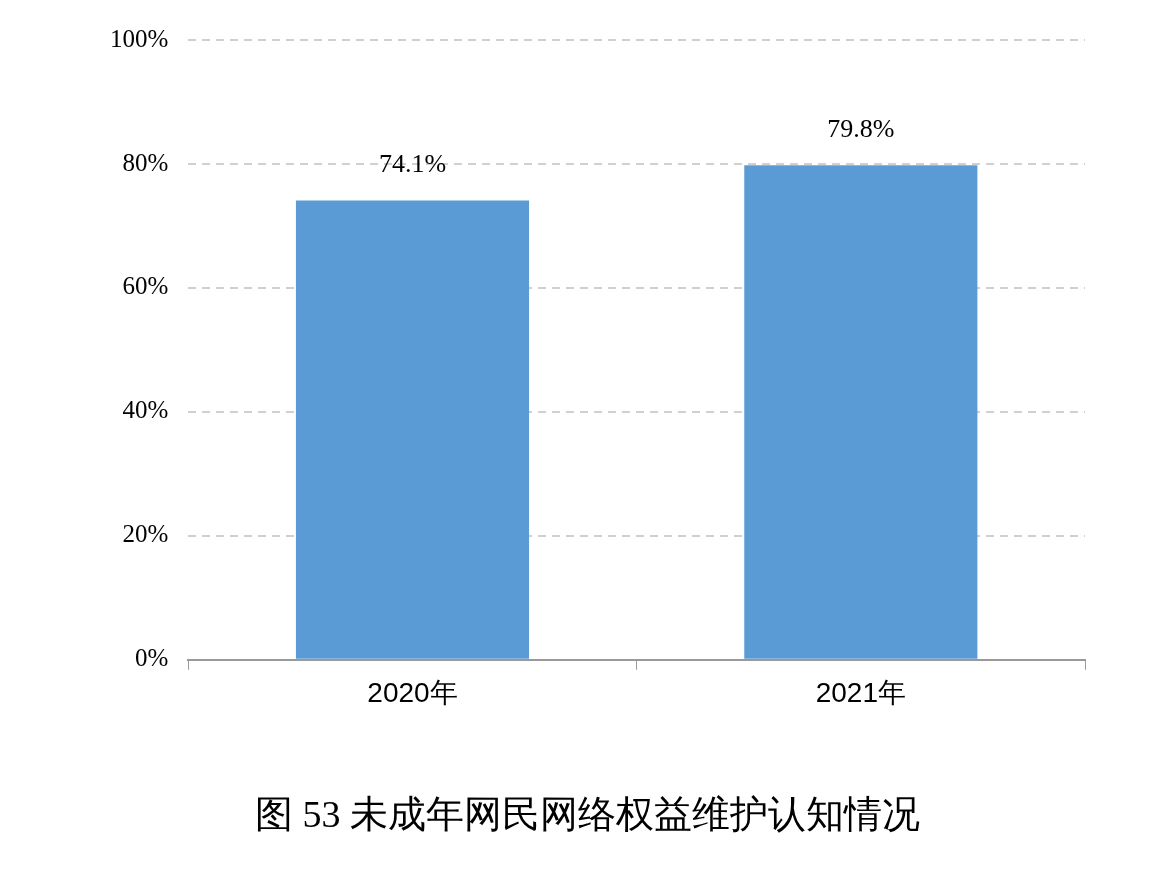 Image resolution: width=1170 pixels, height=870 pixels. I want to click on data-label: 79.8%, so click(861, 129).